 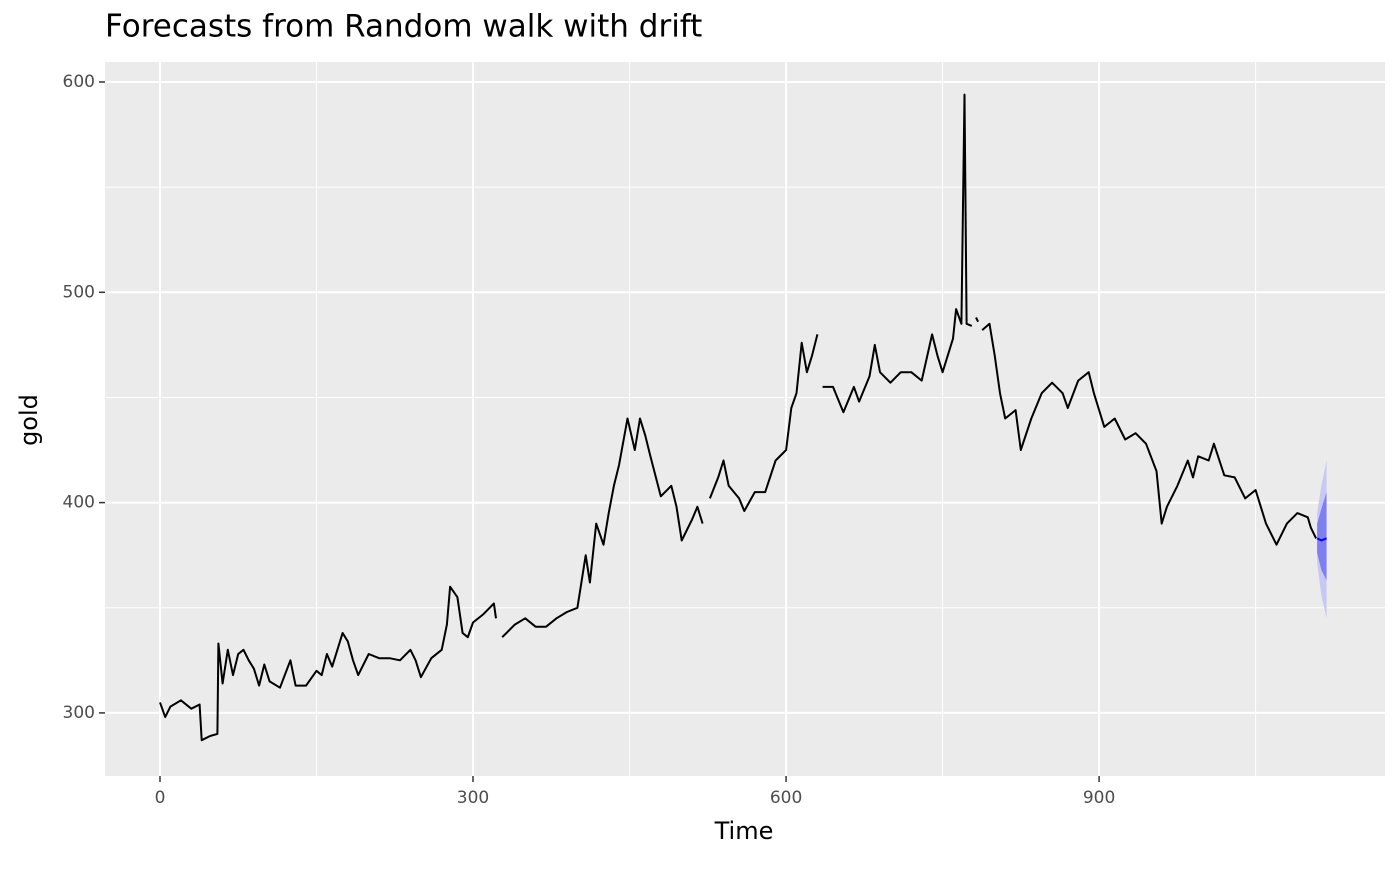 What do you see at coordinates (1099, 798) in the screenshot?
I see `x-tick-label: 900` at bounding box center [1099, 798].